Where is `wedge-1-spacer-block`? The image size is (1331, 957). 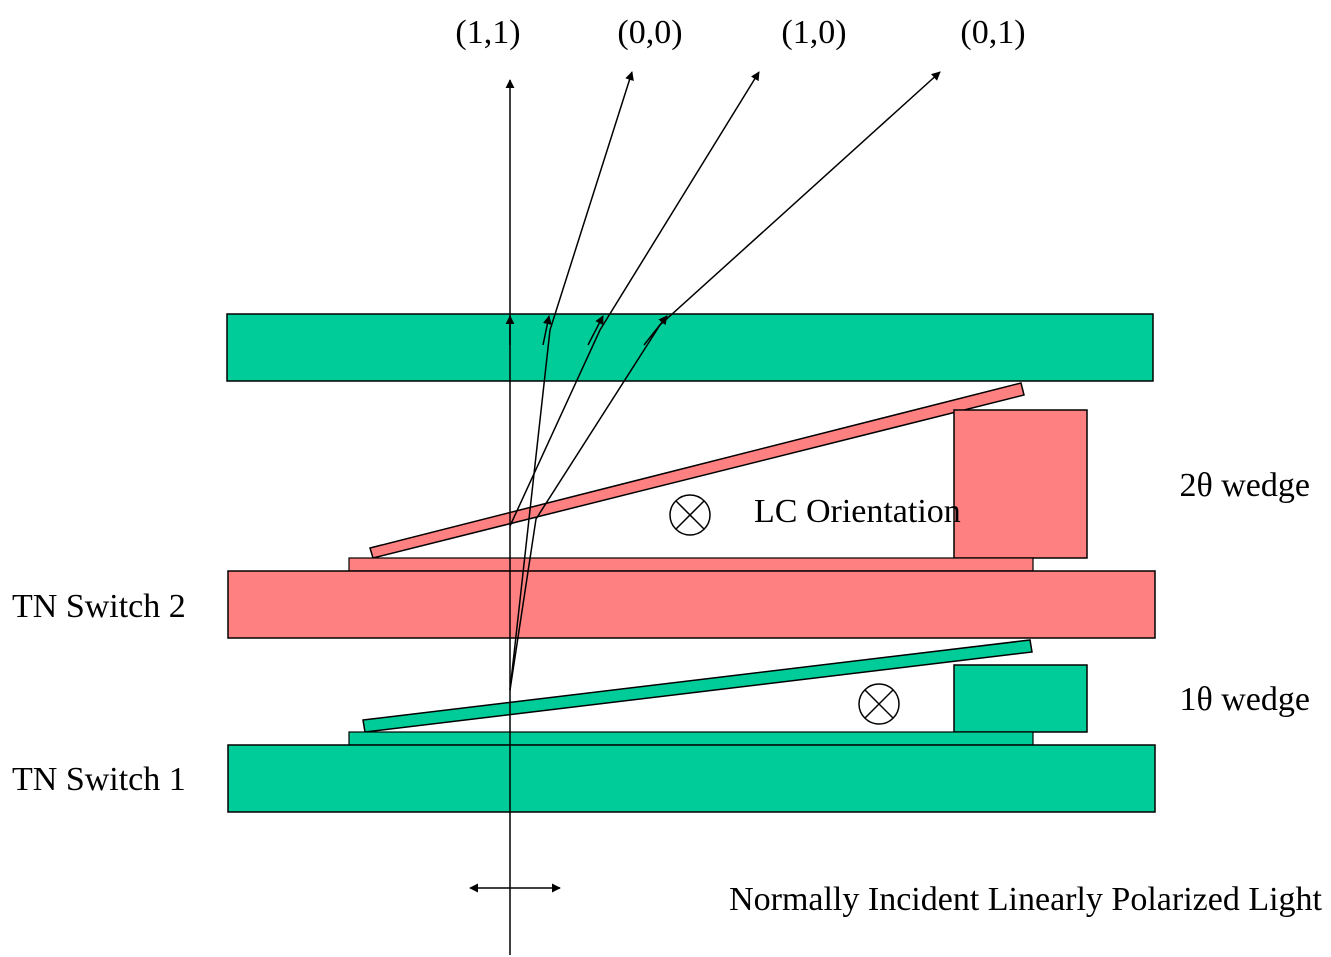 wedge-1-spacer-block is located at coordinates (1020, 698).